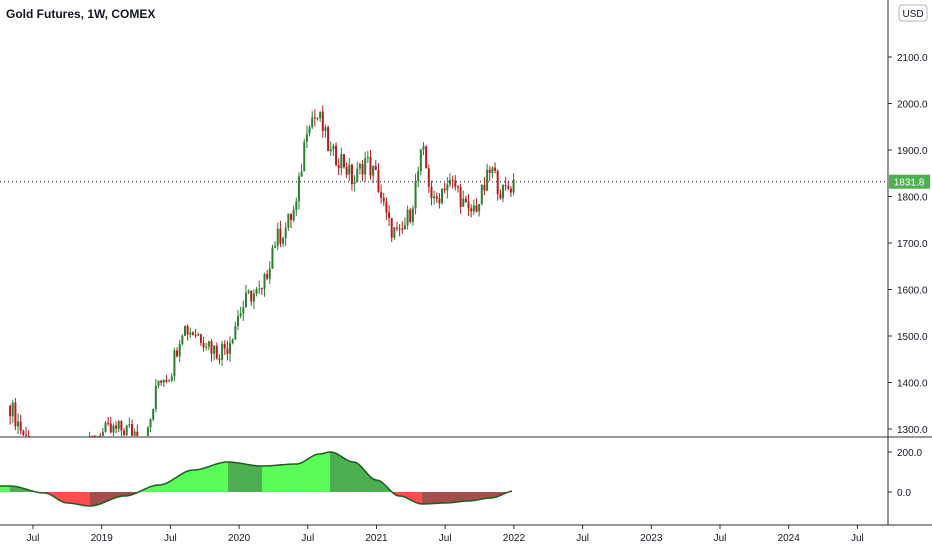  I want to click on price-tick-label: 2100.0, so click(912, 58).